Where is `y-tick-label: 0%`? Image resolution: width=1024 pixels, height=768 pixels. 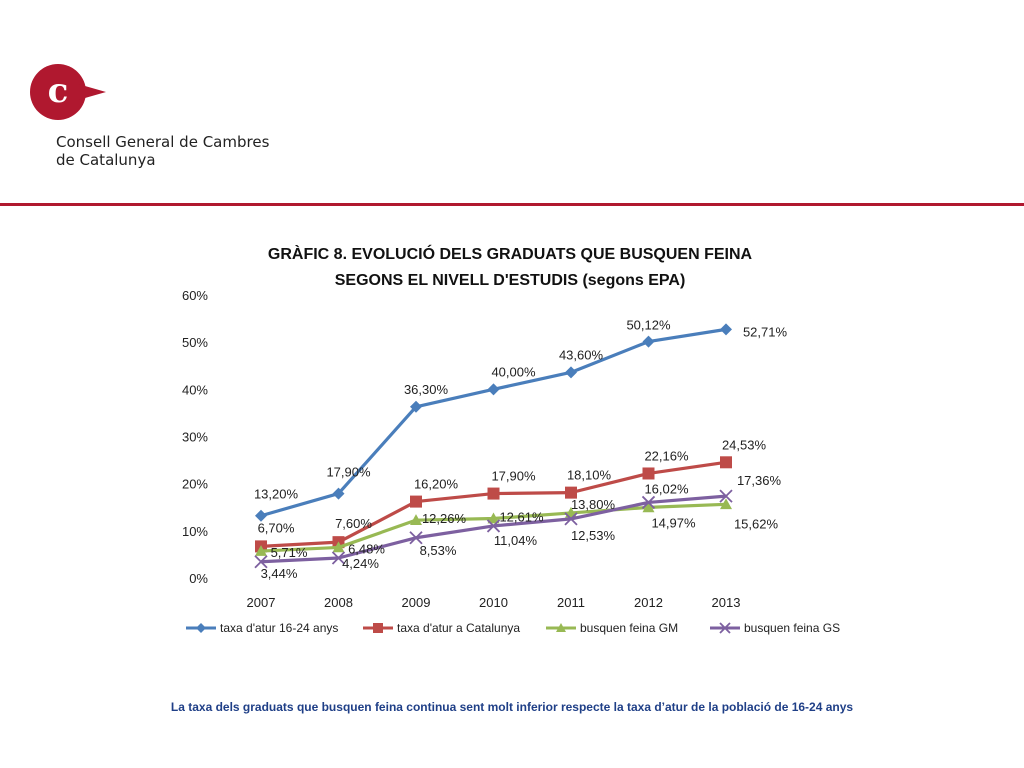 y-tick-label: 0% is located at coordinates (198, 578).